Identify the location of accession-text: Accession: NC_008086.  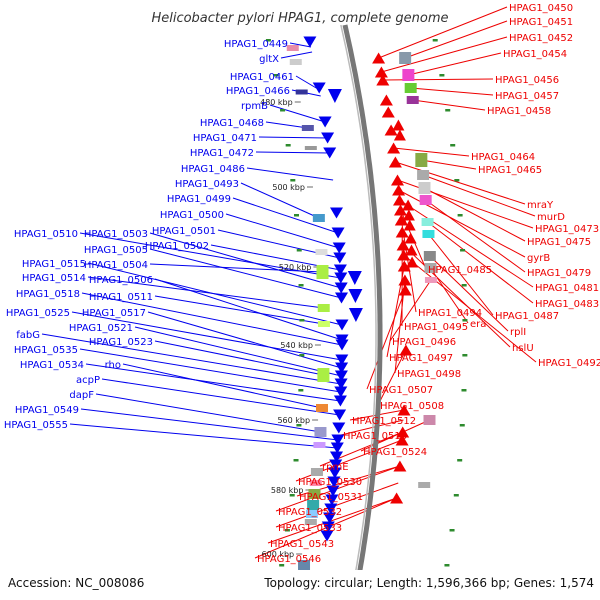
(76, 583).